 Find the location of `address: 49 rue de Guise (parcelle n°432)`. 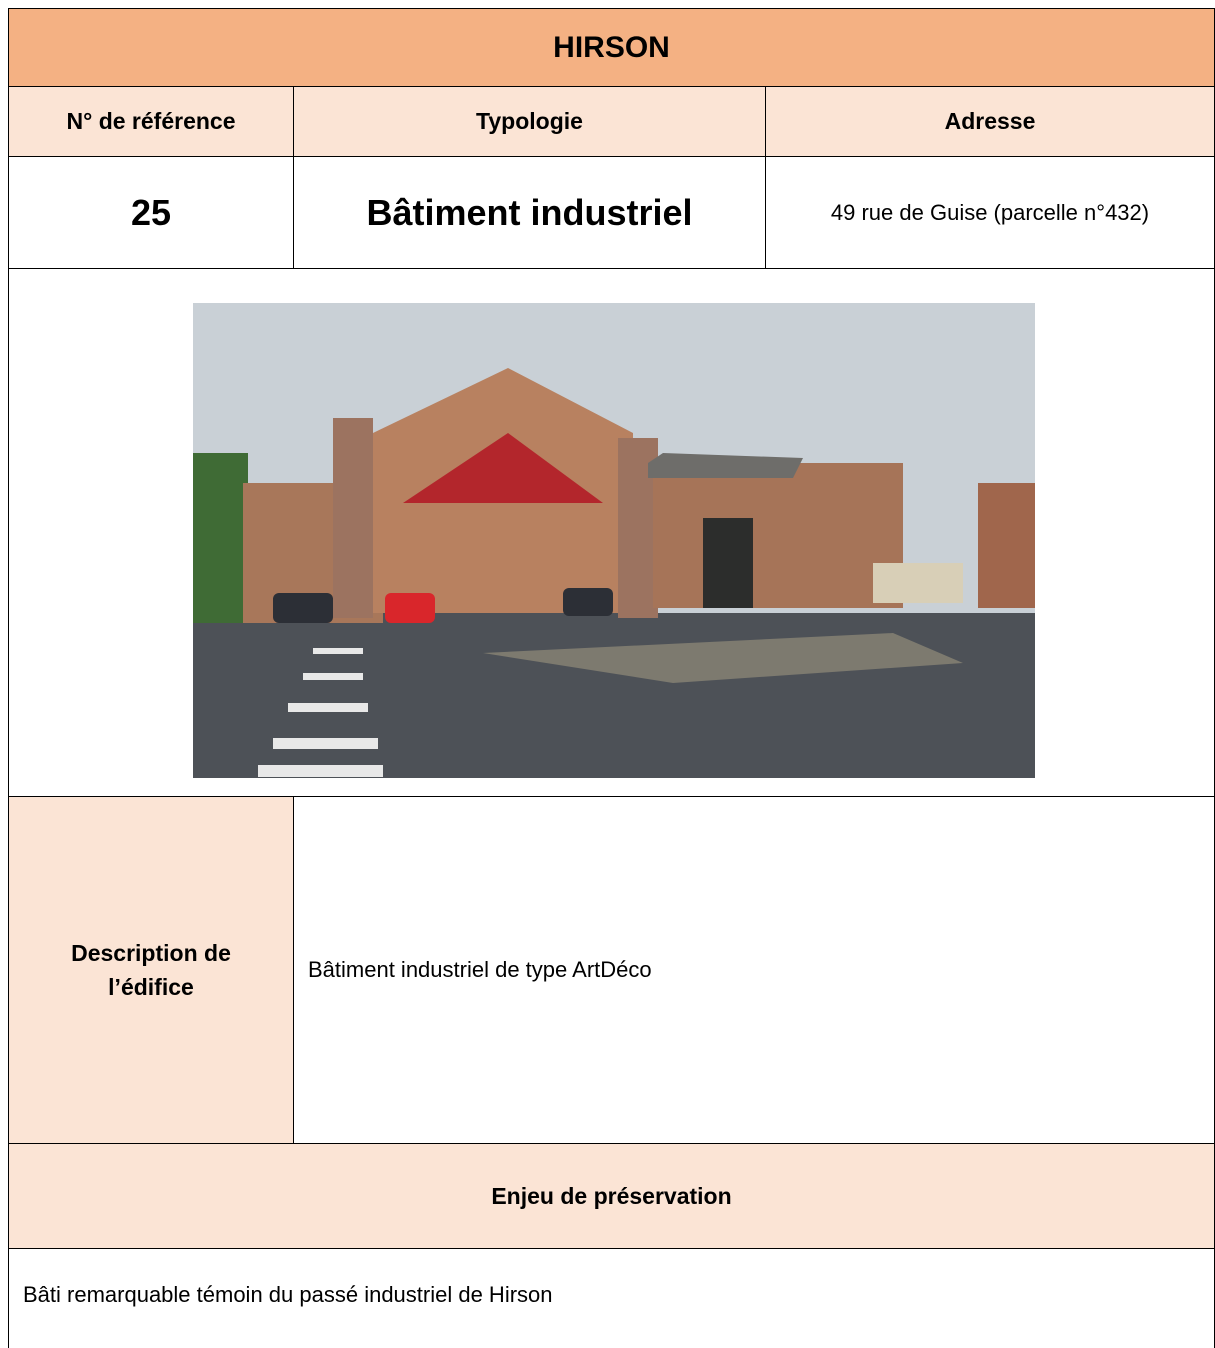

address: 49 rue de Guise (parcelle n°432) is located at coordinates (990, 212).